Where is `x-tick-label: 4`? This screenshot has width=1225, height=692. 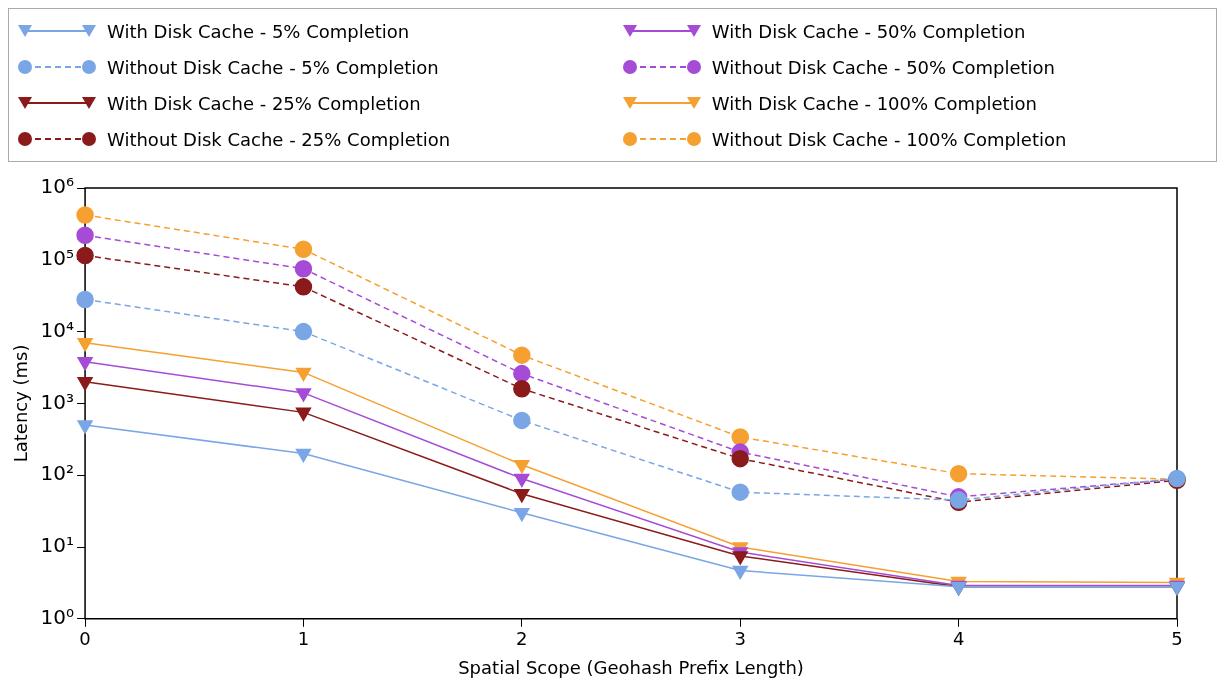 x-tick-label: 4 is located at coordinates (958, 639).